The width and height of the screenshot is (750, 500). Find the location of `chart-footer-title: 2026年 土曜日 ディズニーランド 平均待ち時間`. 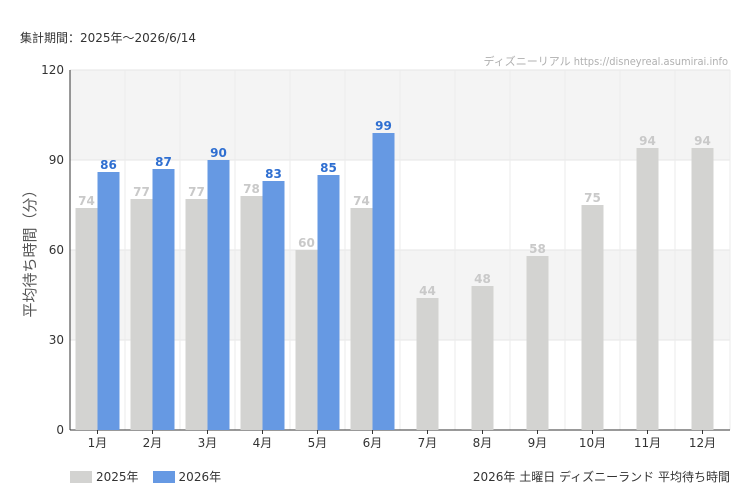

chart-footer-title: 2026年 土曜日 ディズニーランド 平均待ち時間 is located at coordinates (601, 477).